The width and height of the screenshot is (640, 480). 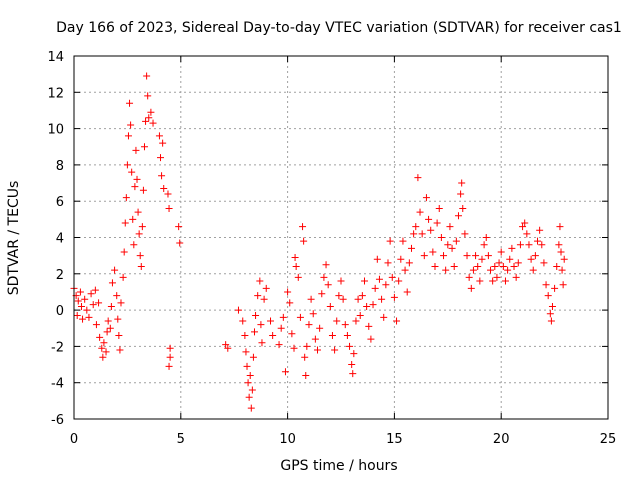 I want to click on y-tick-label: 10, so click(x=55, y=130).